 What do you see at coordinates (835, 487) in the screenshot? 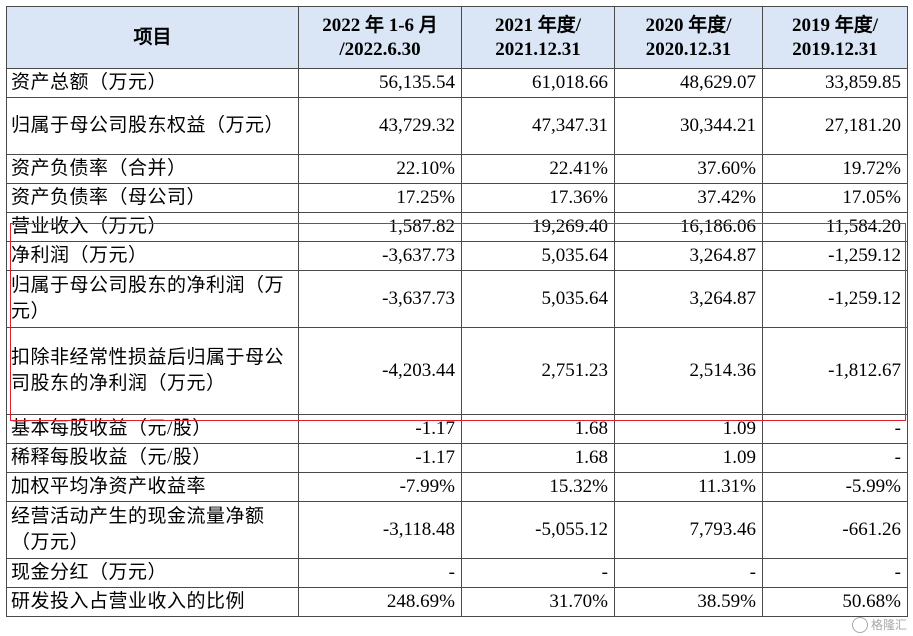
I see `cell-value: -5.99%` at bounding box center [835, 487].